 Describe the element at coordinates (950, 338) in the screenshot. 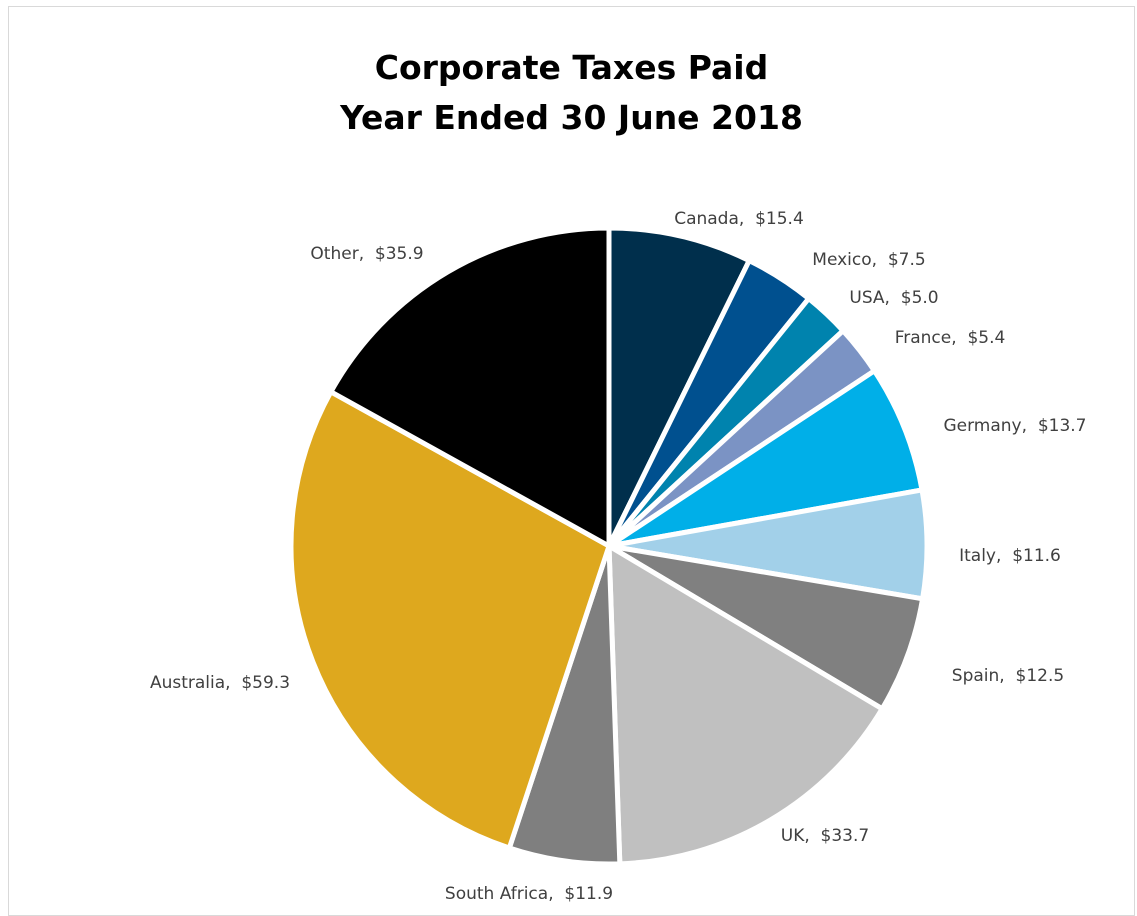

I see `data-label-france: France, $5.4` at that location.